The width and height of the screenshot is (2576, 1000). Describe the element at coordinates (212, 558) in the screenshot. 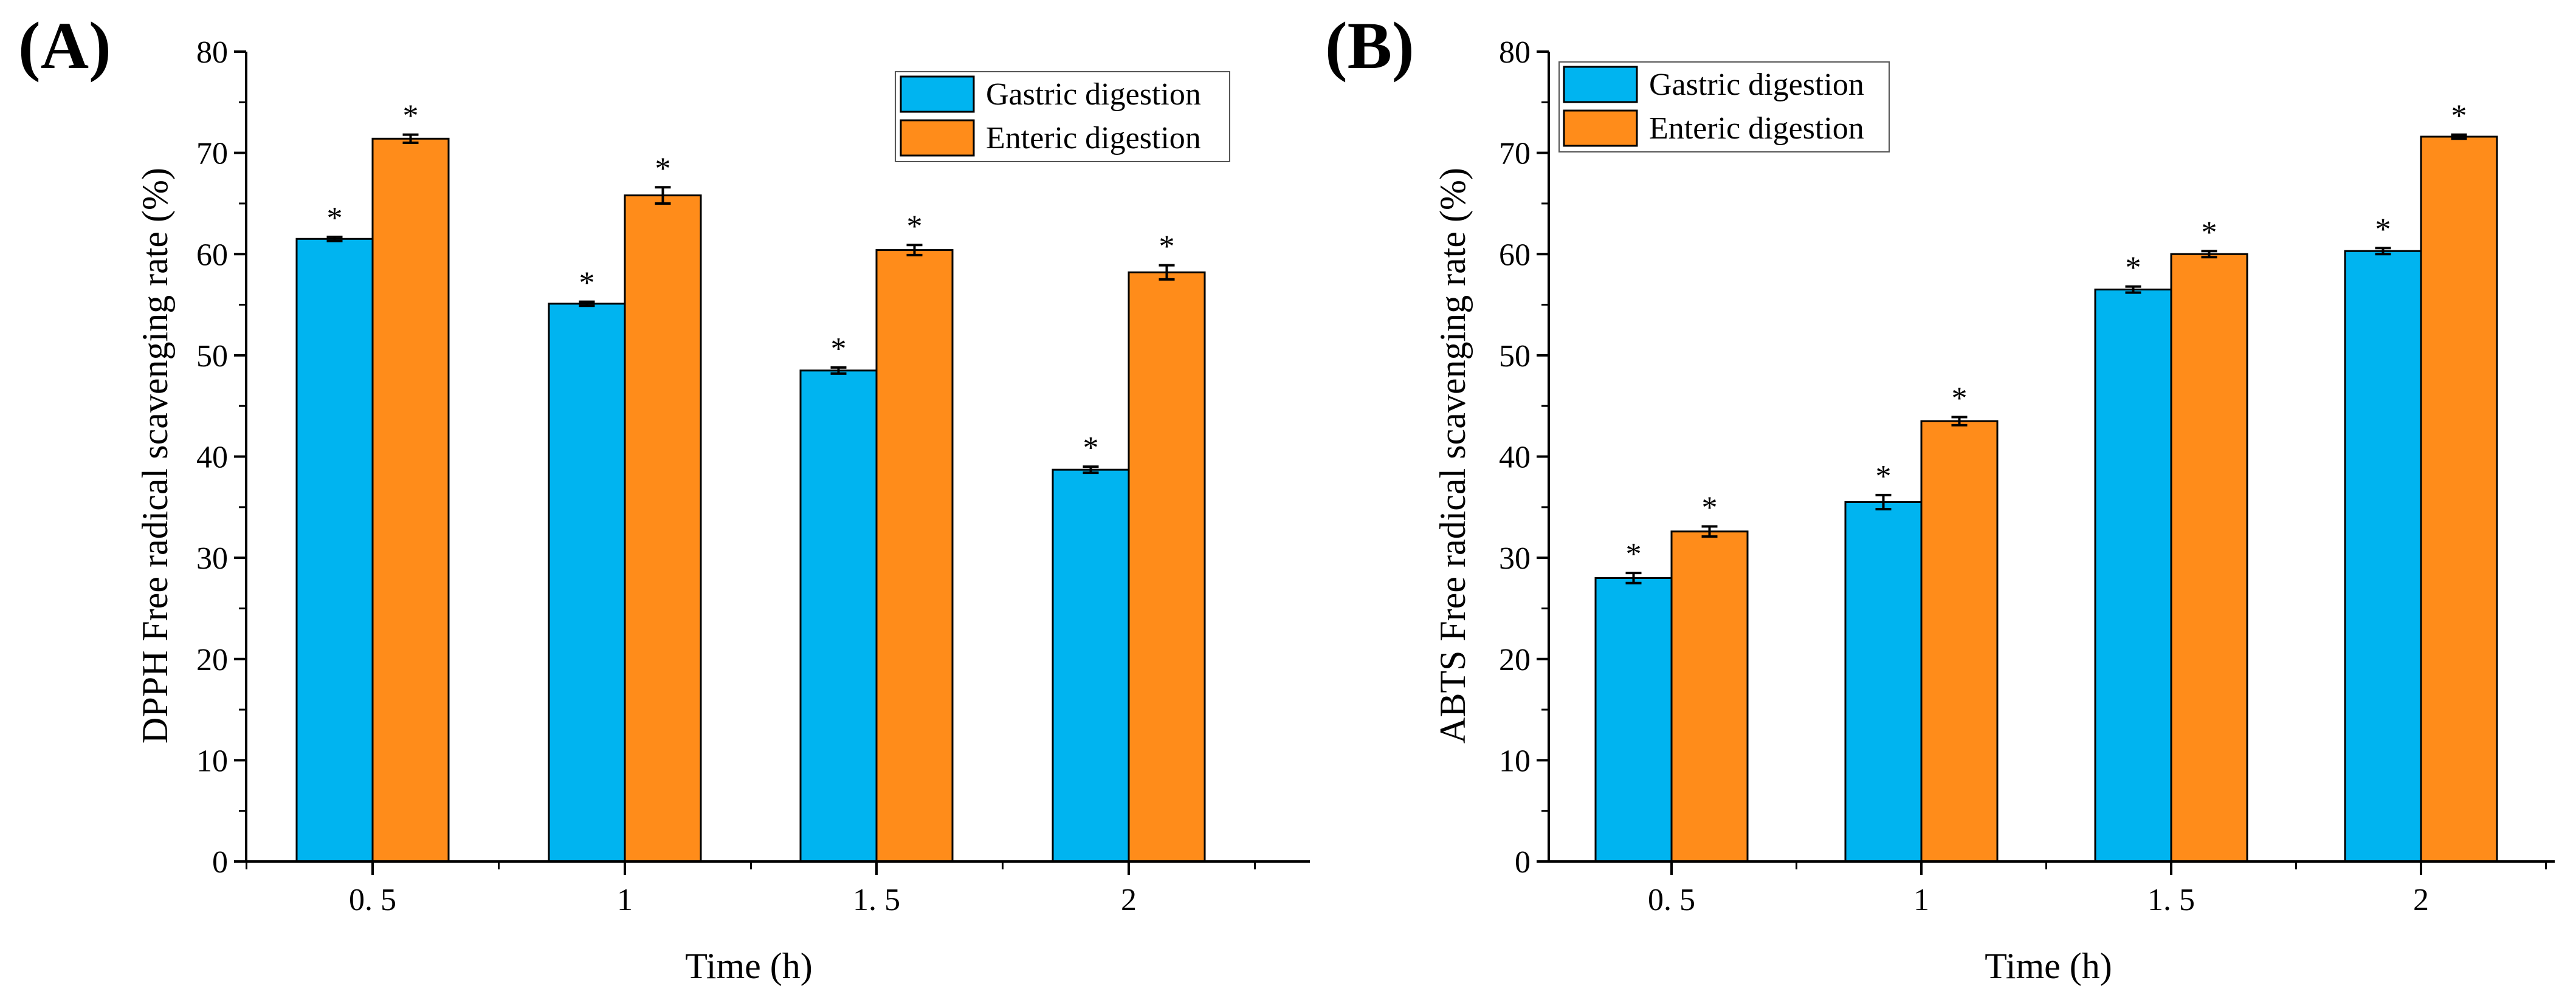

I see `y-tick-label-3-a: 30` at that location.